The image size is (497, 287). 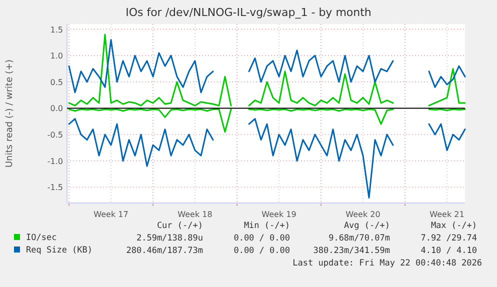 I want to click on x-tick-label: Week 20, so click(x=363, y=214).